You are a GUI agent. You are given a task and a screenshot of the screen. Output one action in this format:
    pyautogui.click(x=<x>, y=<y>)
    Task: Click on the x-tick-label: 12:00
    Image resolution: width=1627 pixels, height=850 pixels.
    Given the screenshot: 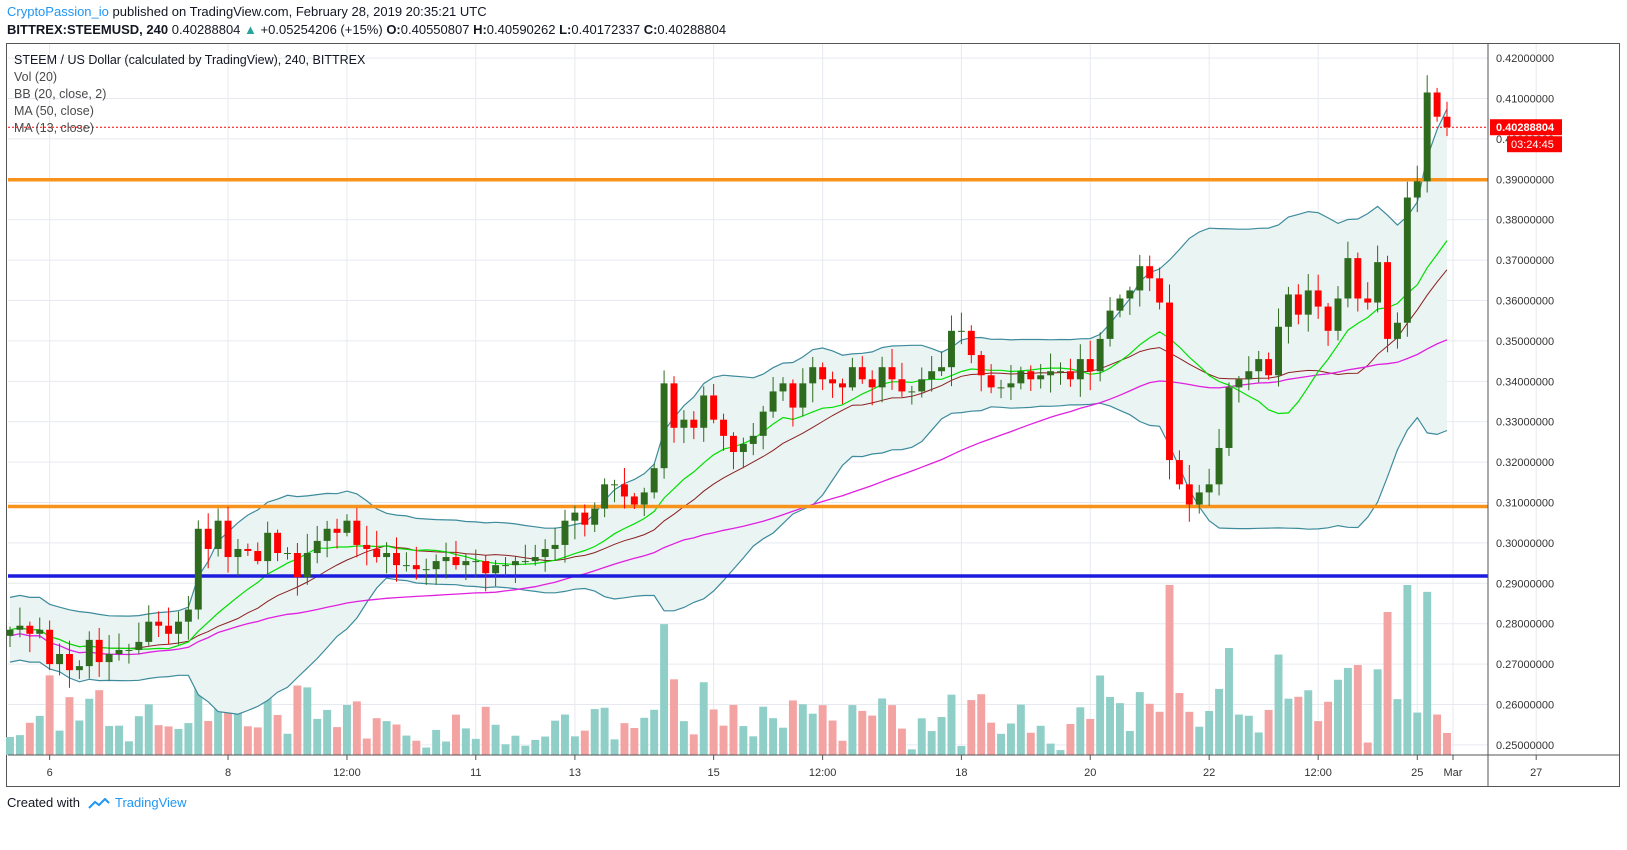 What is the action you would take?
    pyautogui.click(x=823, y=773)
    